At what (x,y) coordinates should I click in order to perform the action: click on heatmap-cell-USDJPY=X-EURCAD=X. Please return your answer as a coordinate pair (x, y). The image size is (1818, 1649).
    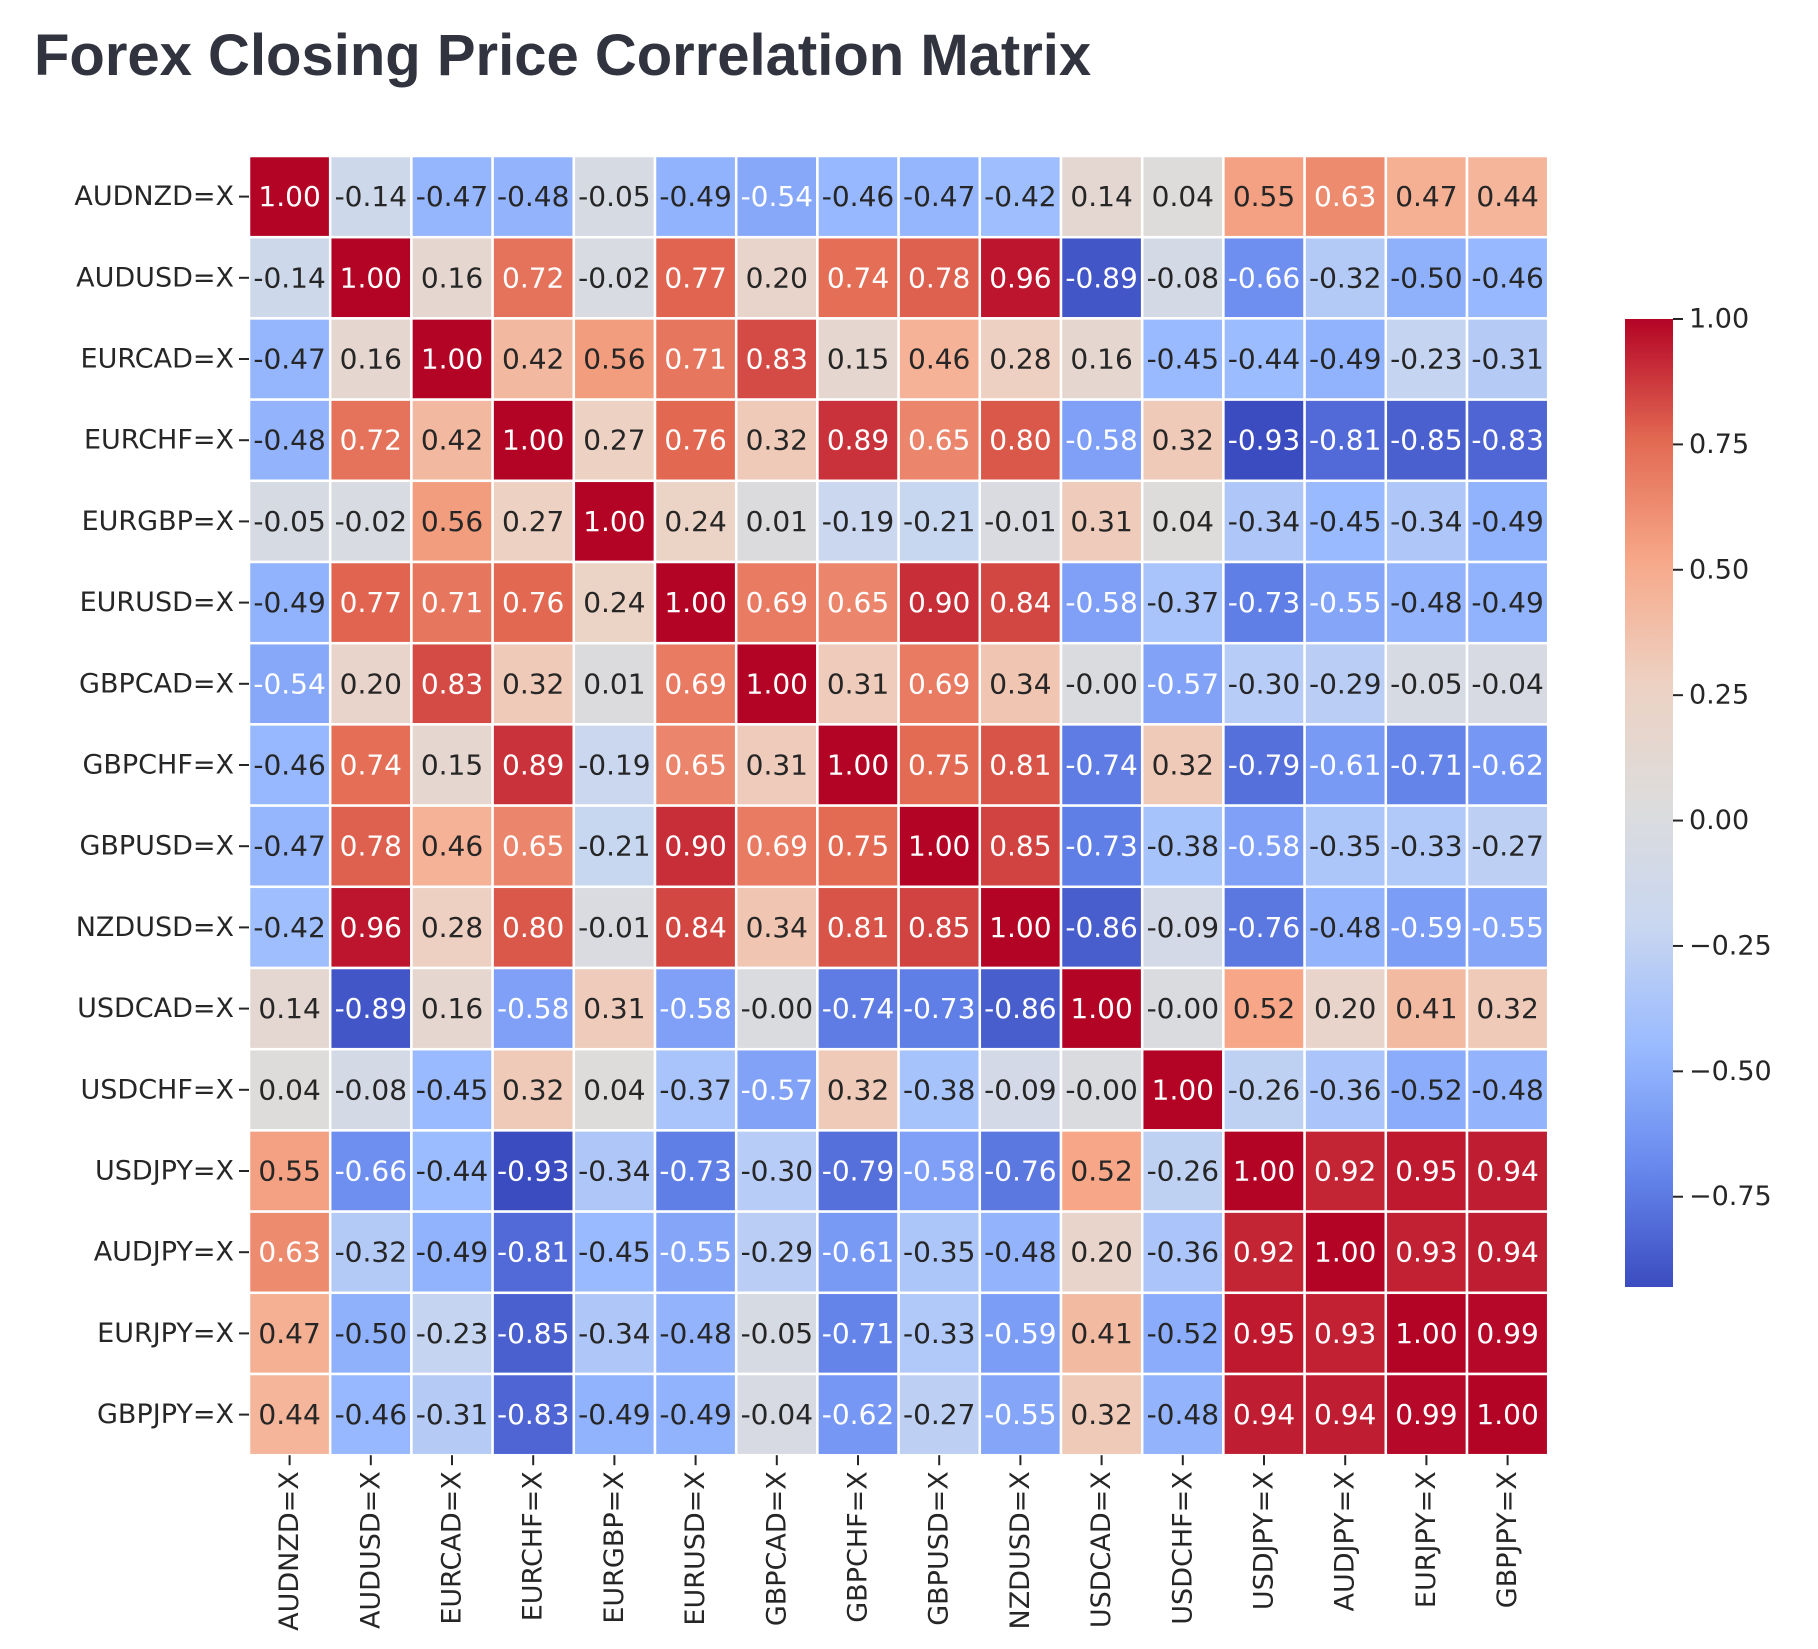
    Looking at the image, I should click on (452, 1171).